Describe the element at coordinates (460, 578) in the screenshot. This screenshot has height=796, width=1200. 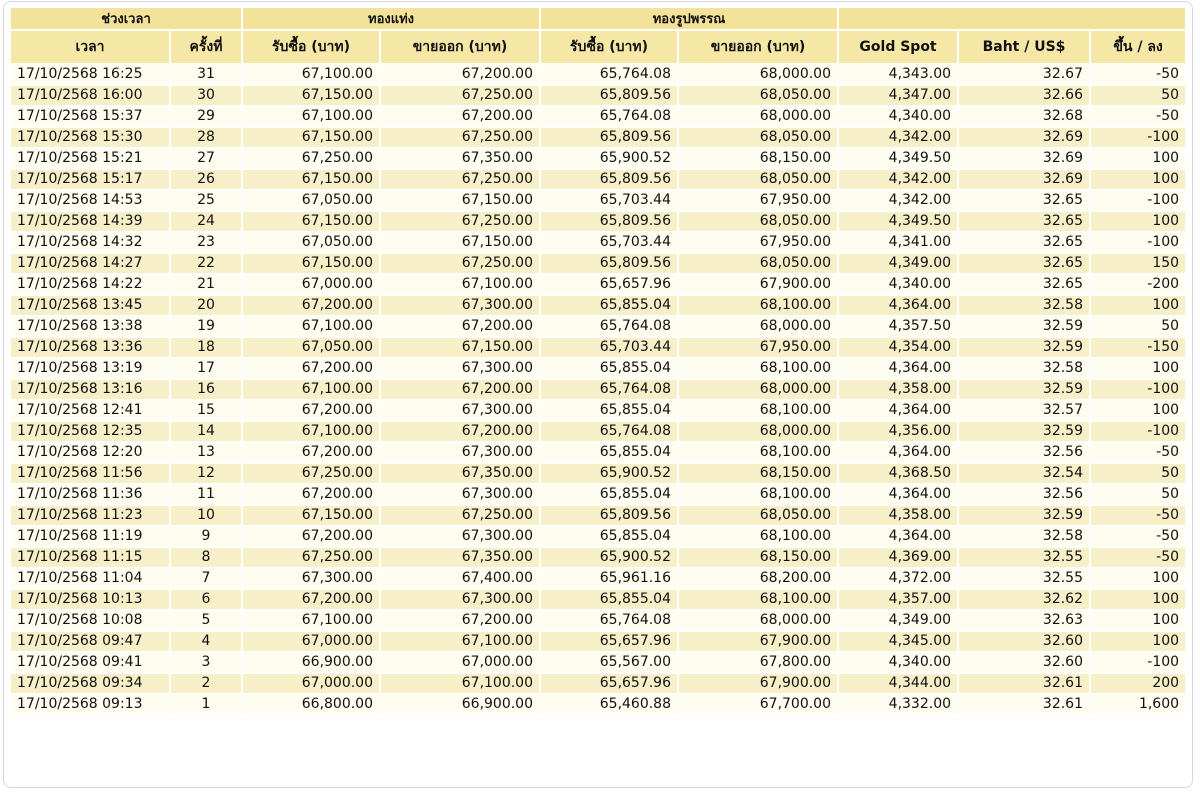
I see `table-cell: 67,400.00` at that location.